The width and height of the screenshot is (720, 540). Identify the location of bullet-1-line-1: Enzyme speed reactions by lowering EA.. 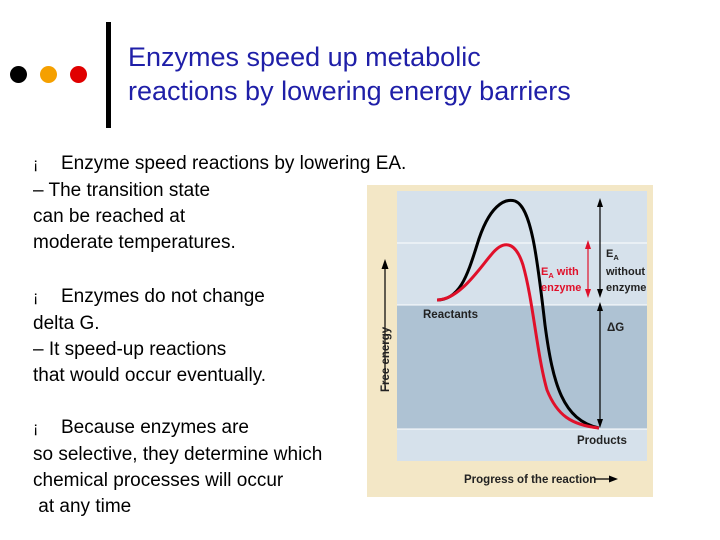
(234, 163).